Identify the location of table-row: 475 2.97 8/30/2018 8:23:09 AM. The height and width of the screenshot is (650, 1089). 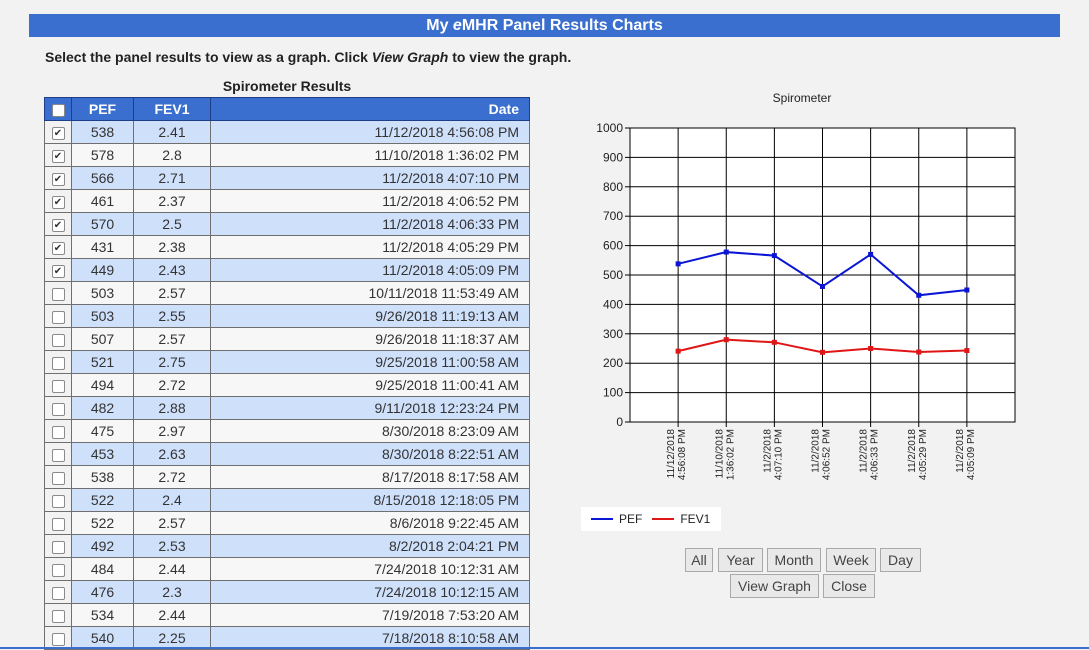
(287, 431).